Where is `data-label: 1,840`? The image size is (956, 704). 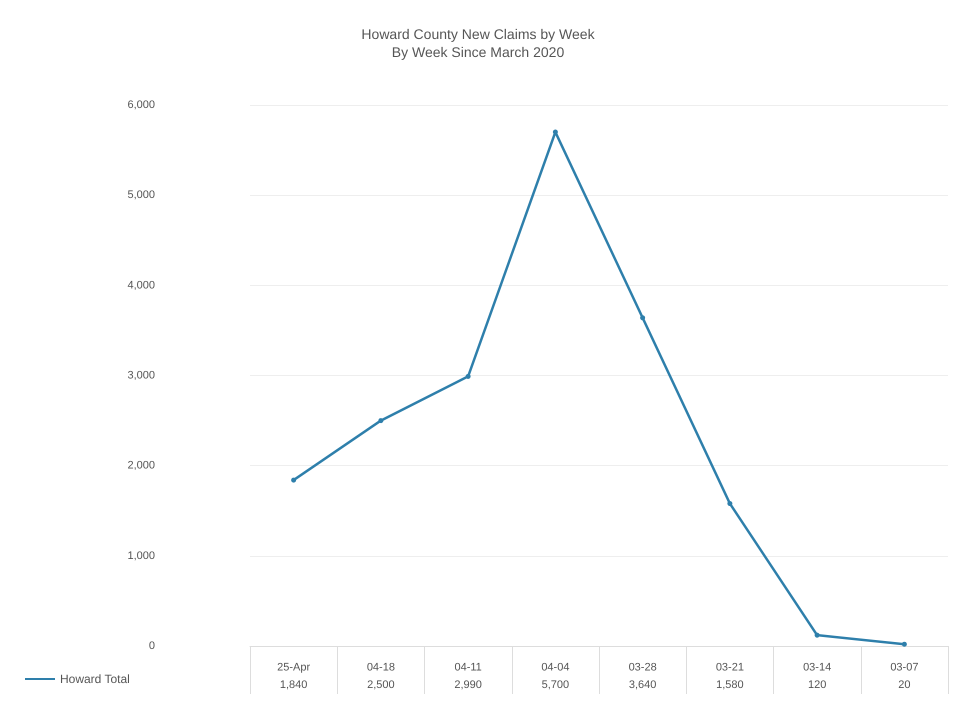 data-label: 1,840 is located at coordinates (294, 685).